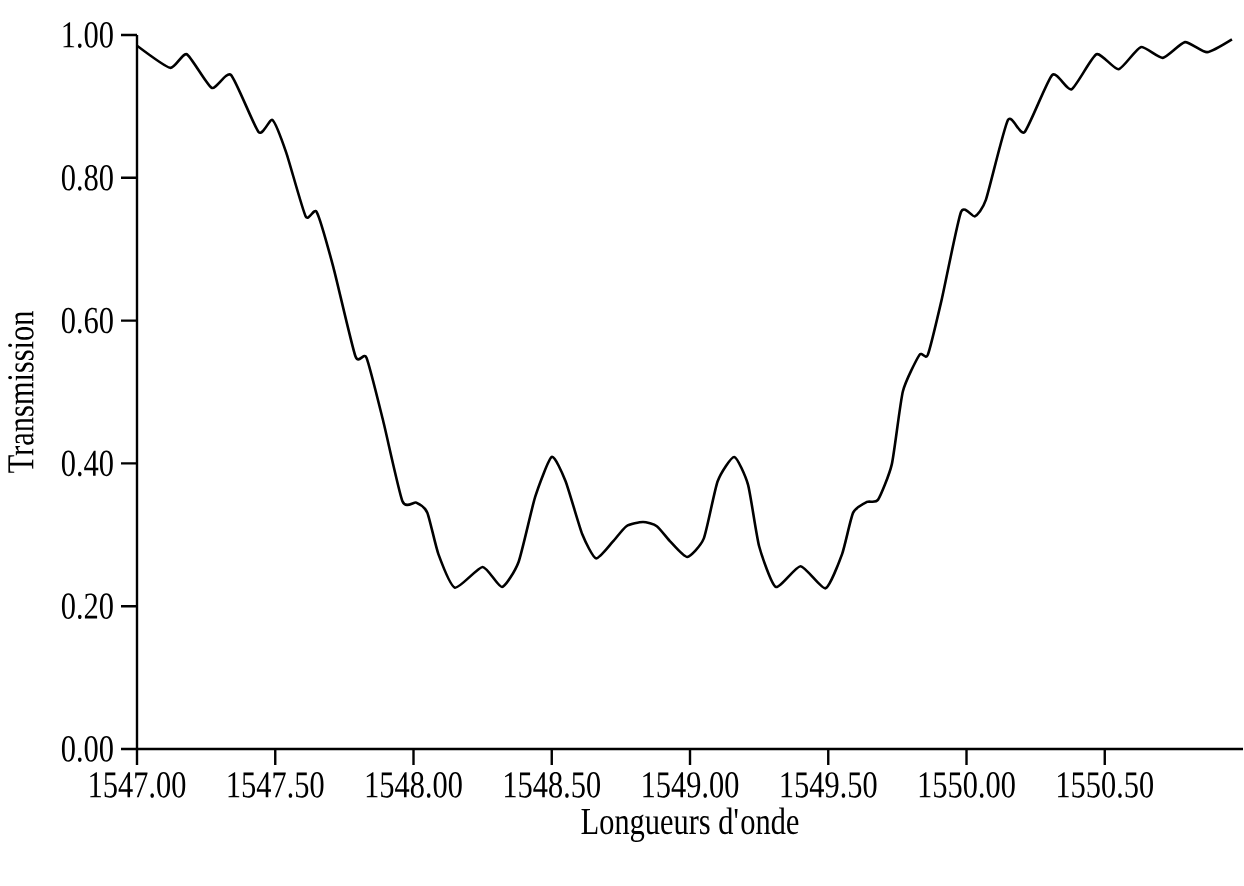  What do you see at coordinates (967, 785) in the screenshot?
I see `x-tick-label: 1550.00` at bounding box center [967, 785].